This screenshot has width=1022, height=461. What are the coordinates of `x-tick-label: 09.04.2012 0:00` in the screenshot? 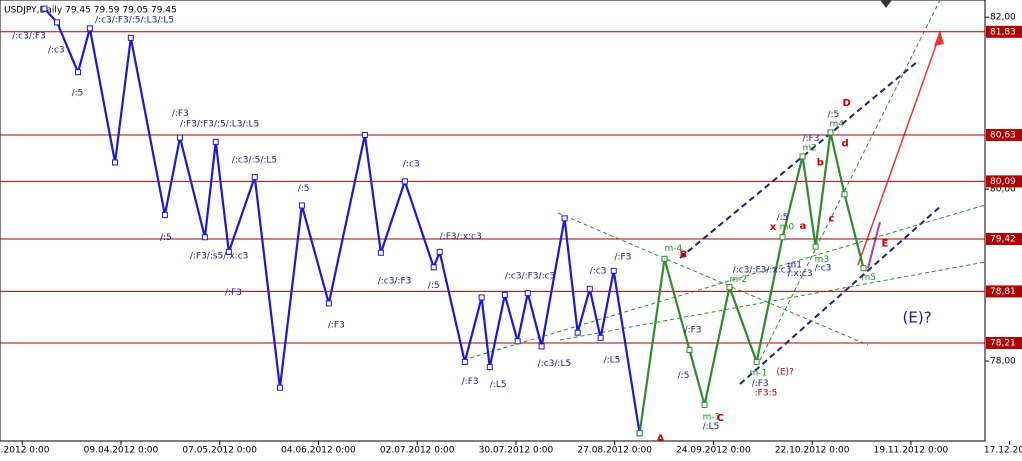 It's located at (121, 451).